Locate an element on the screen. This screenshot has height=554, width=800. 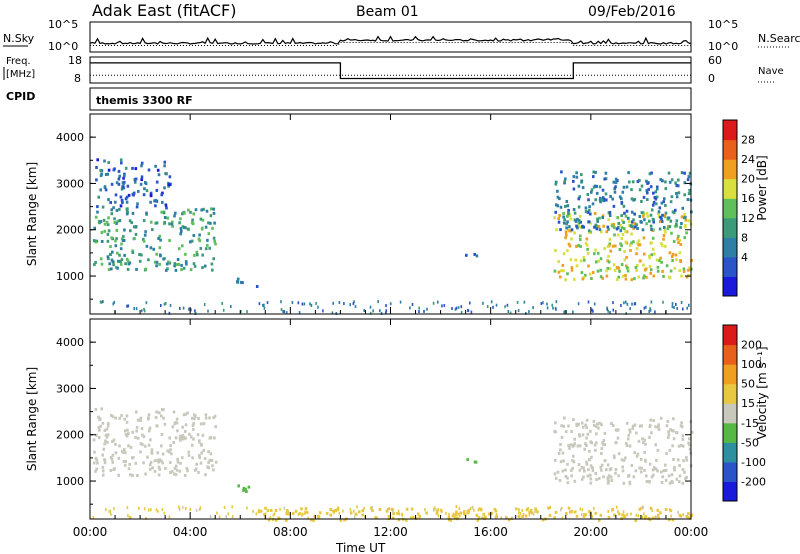
colorbar-tick-label: 16 is located at coordinates (748, 198).